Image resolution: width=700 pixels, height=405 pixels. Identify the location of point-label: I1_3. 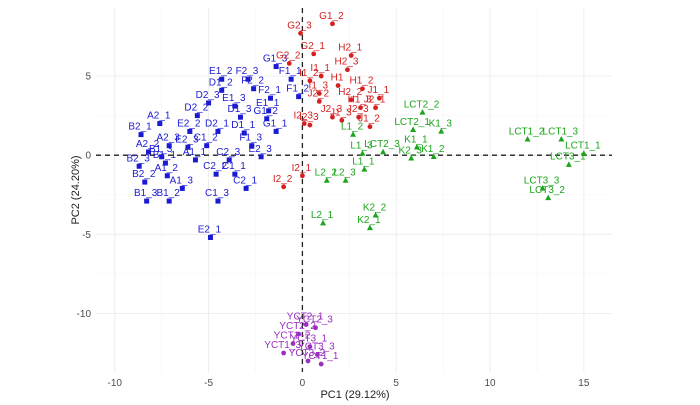
(319, 85).